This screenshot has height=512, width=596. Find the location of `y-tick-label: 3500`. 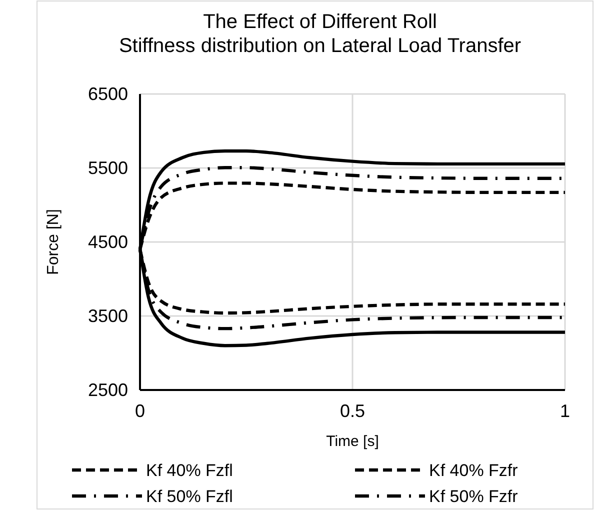

y-tick-label: 3500 is located at coordinates (108, 316).